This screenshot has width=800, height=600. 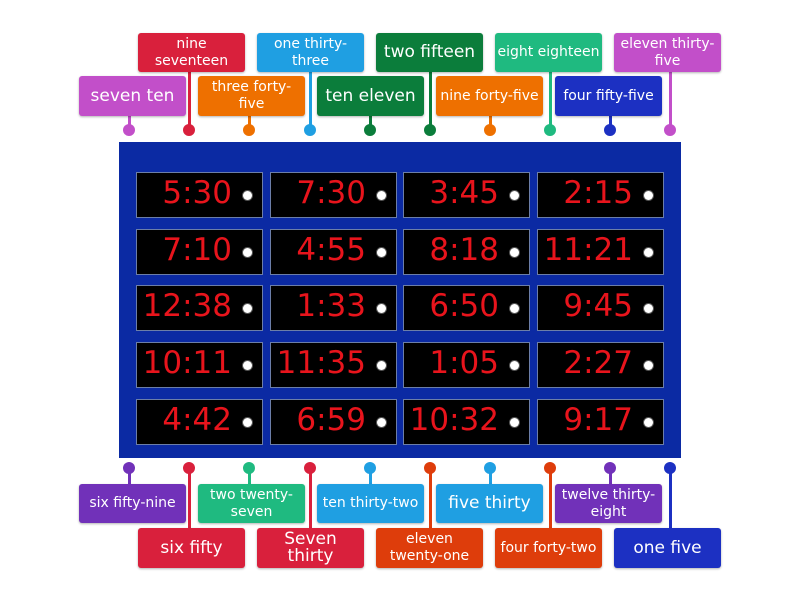 I want to click on clock-slot: 10:32, so click(x=466, y=422).